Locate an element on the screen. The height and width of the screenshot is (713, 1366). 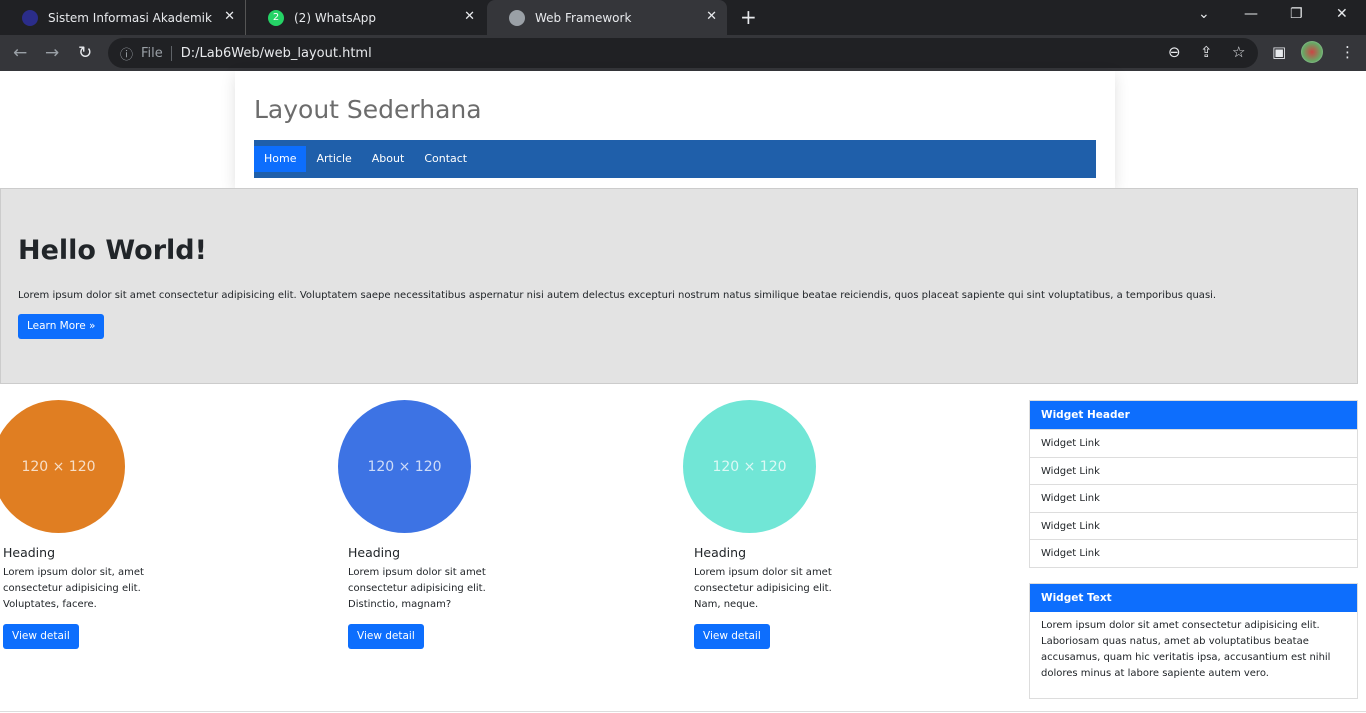
site-title: Layout Sederhana is located at coordinates (368, 109).